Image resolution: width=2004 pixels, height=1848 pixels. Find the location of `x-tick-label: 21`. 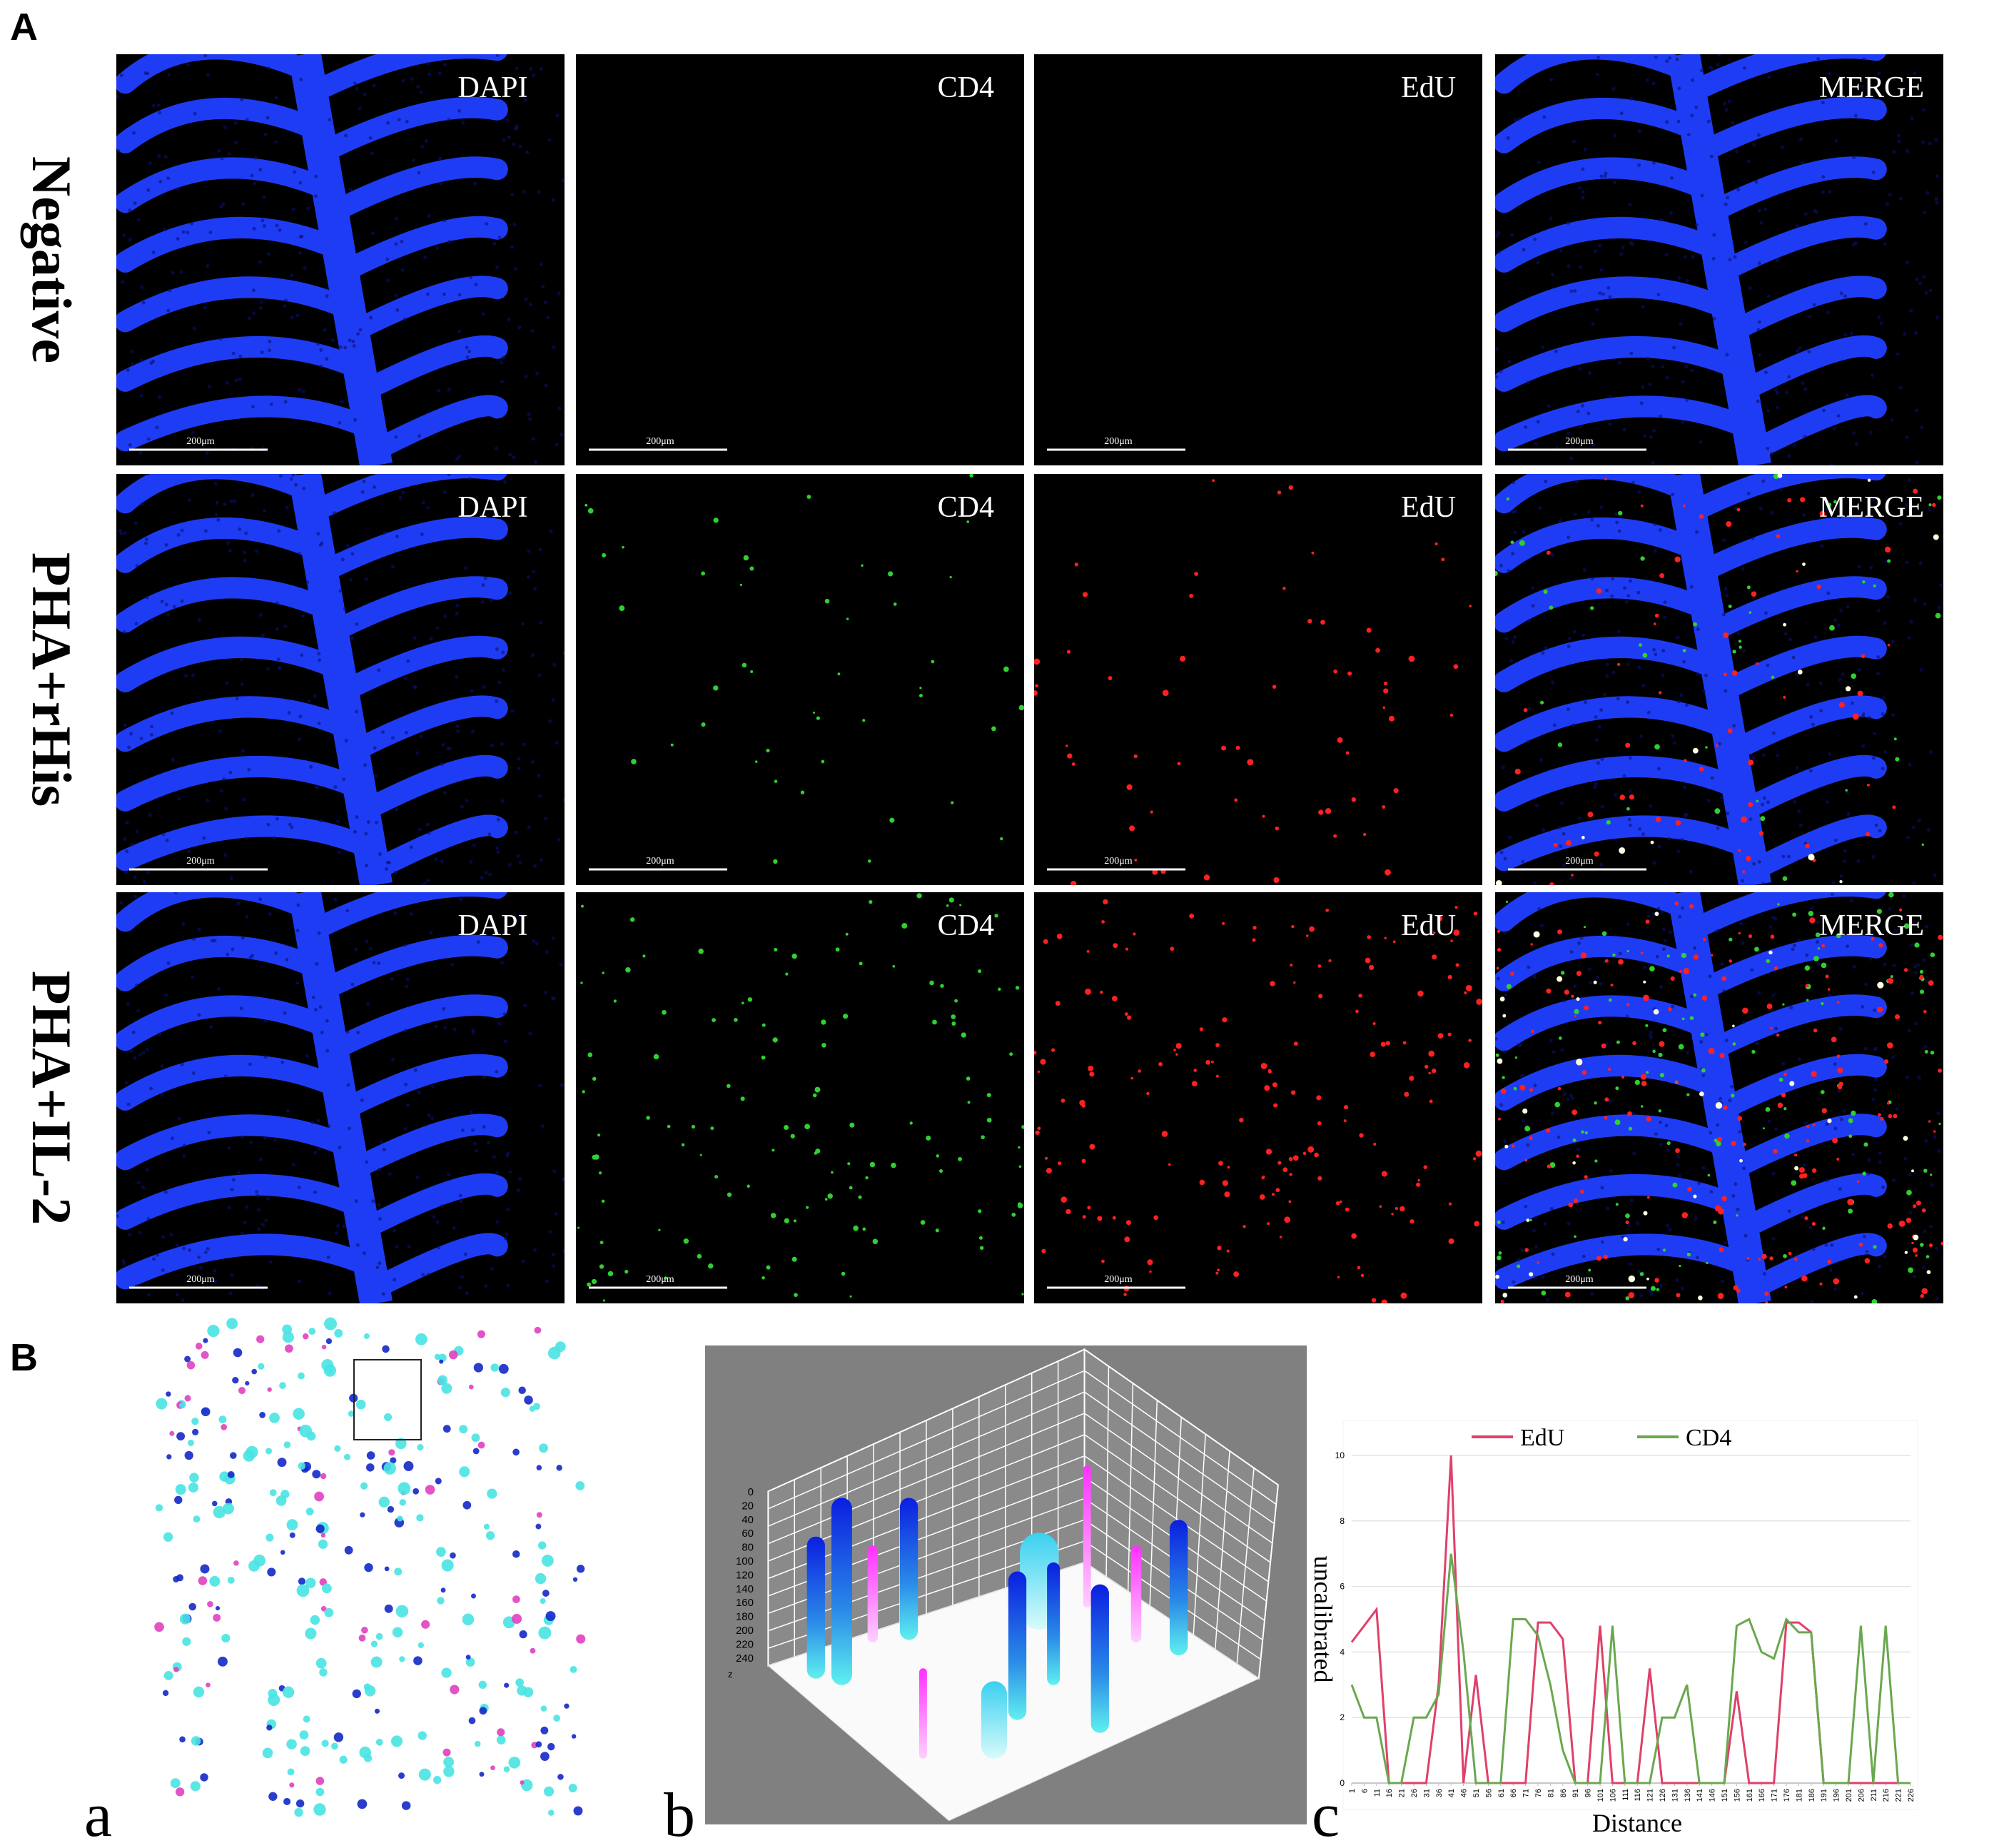

x-tick-label: 21 is located at coordinates (1402, 1793).